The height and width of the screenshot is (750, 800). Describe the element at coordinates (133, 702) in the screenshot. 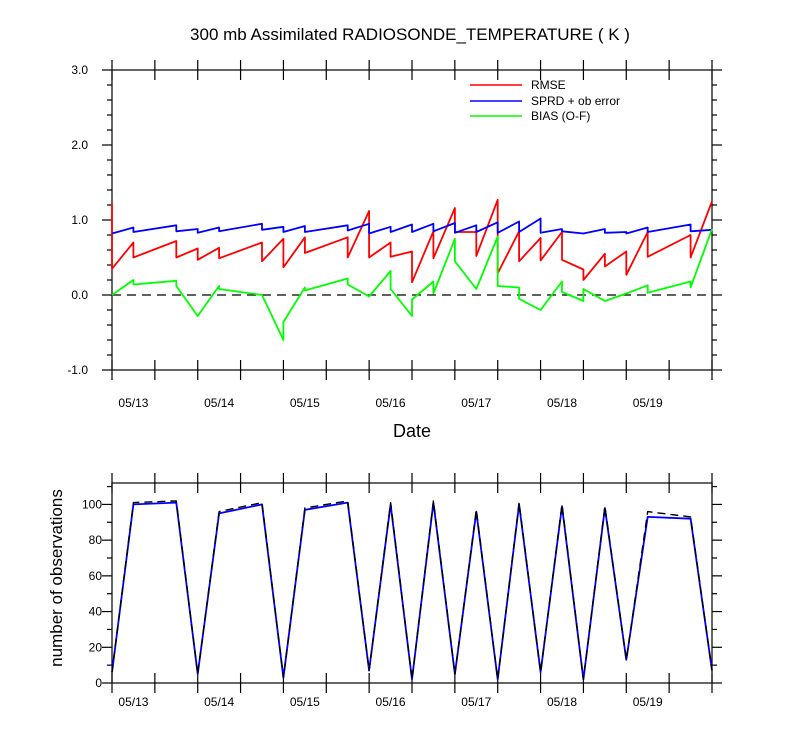

I see `bottom-date-label: 05/13` at that location.